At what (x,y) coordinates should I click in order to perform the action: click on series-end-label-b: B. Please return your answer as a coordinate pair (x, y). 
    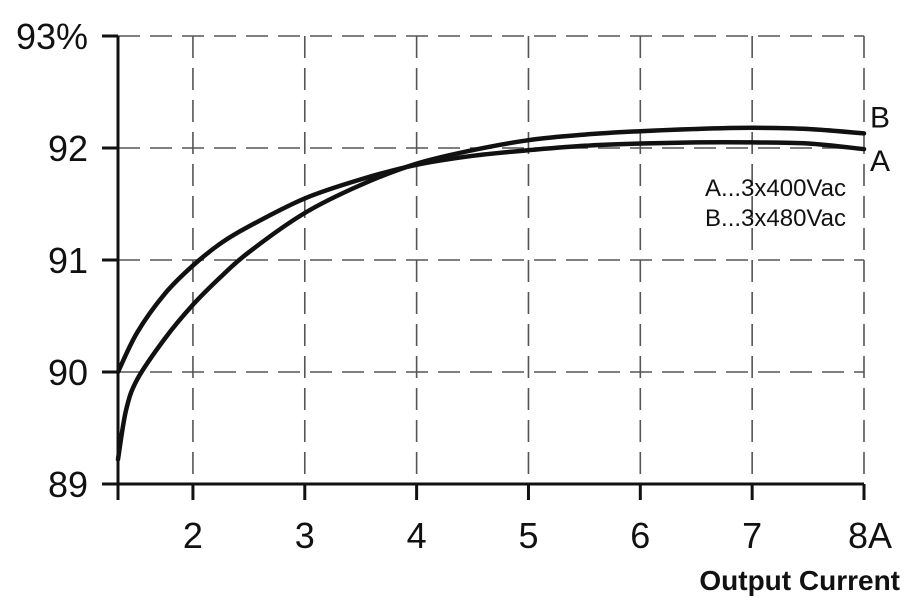
    Looking at the image, I should click on (880, 117).